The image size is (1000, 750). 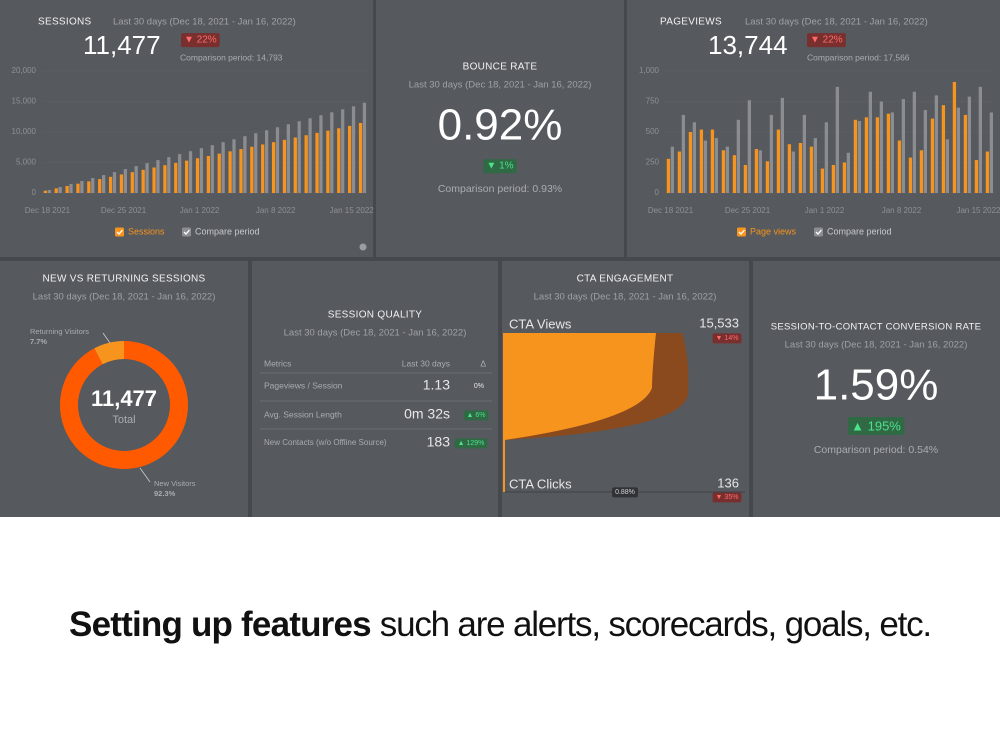 I want to click on kpi-value: 0.92%, so click(x=500, y=125).